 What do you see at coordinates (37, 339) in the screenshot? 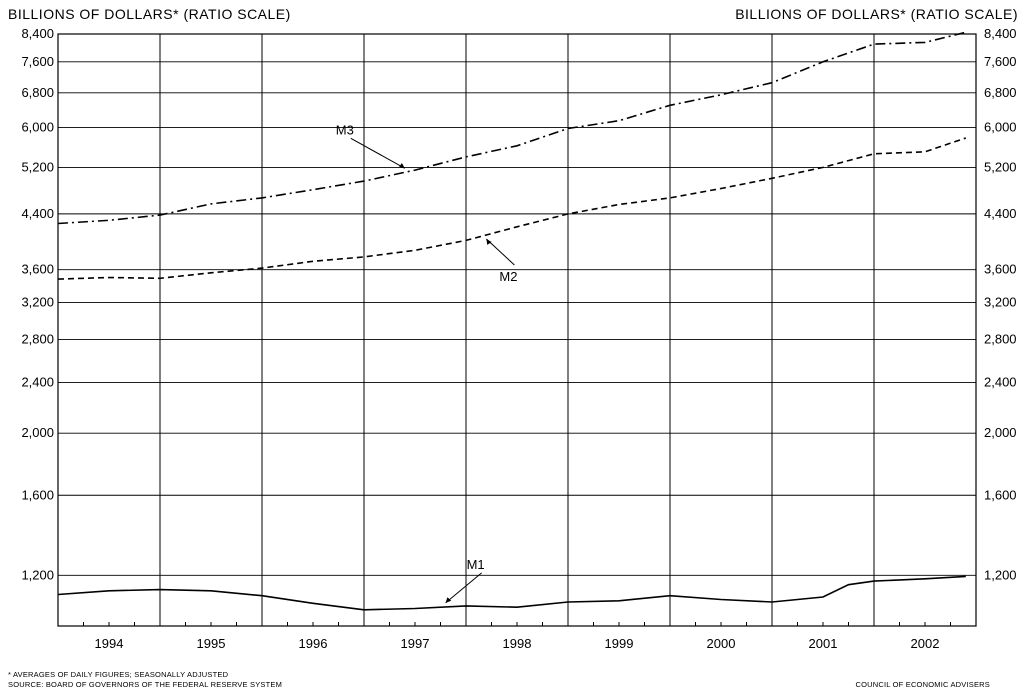
I see `y-tick-label-left: 2,800` at bounding box center [37, 339].